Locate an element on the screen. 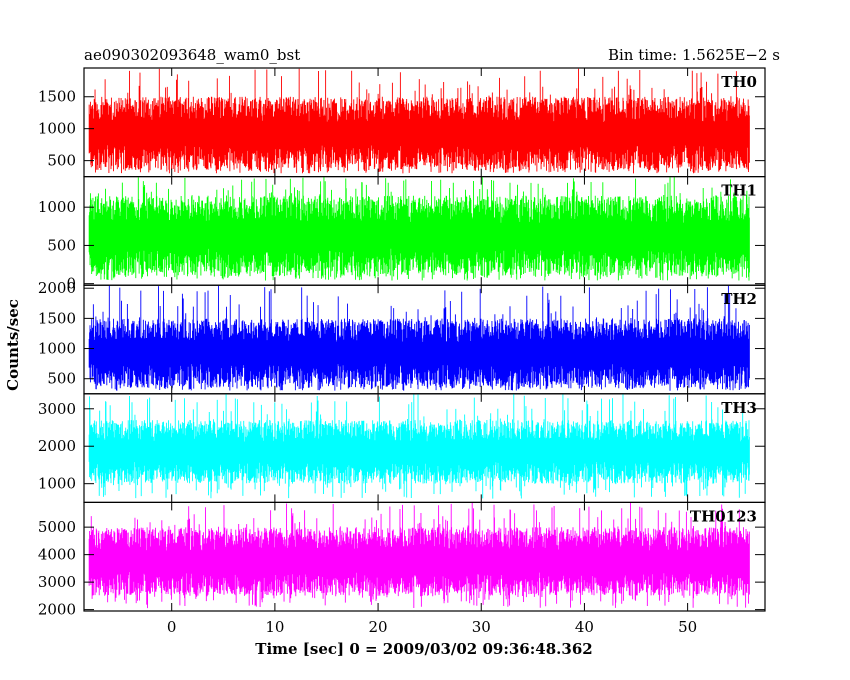 This screenshot has height=680, width=850. panel-th3: 1000 2000 3000 TH3 is located at coordinates (402, 448).